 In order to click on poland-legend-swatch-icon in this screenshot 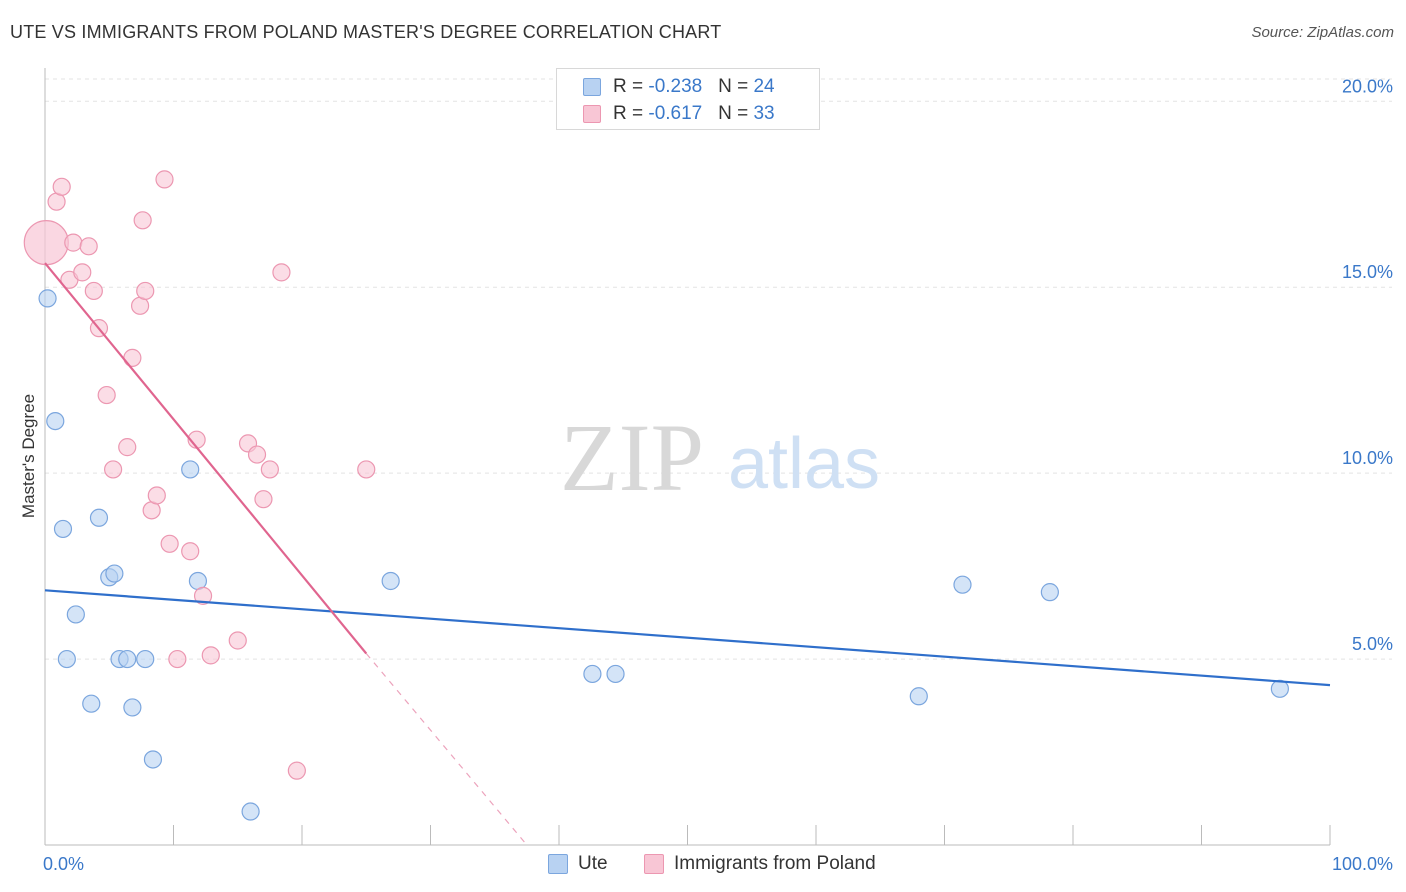, I will do `click(654, 864)`.